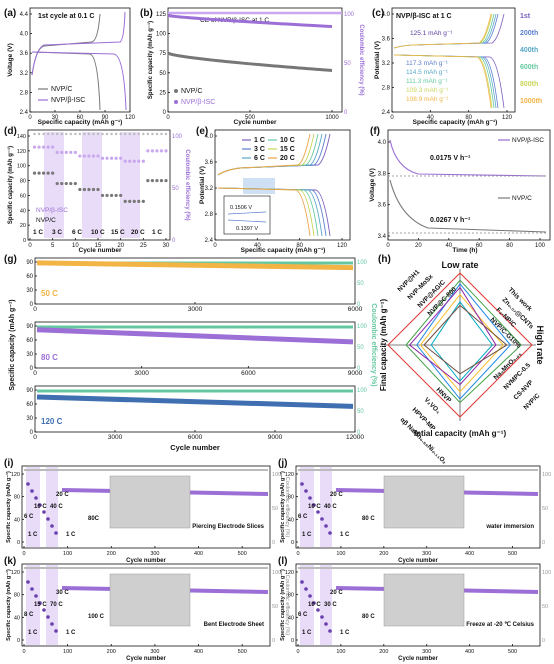 The image size is (554, 664). Describe the element at coordinates (209, 137) in the screenshot. I see `y-tick-label: 4.0` at that location.